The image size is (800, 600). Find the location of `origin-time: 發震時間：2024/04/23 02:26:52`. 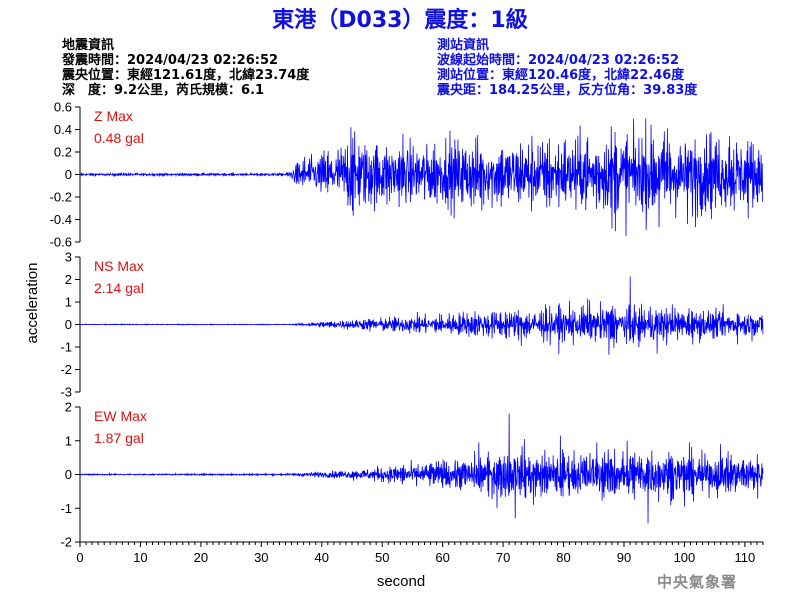

origin-time: 發震時間：2024/04/23 02:26:52 is located at coordinates (170, 60).